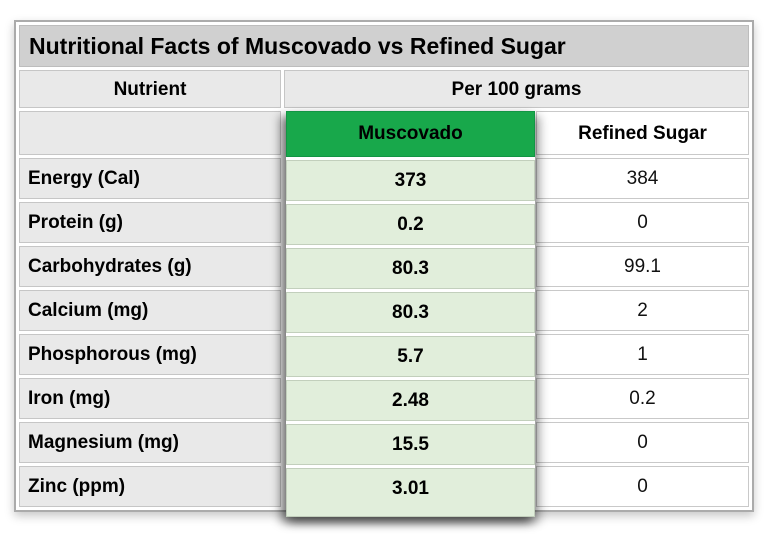  Describe the element at coordinates (516, 89) in the screenshot. I see `per-100-grams-header: Per 100 grams` at that location.